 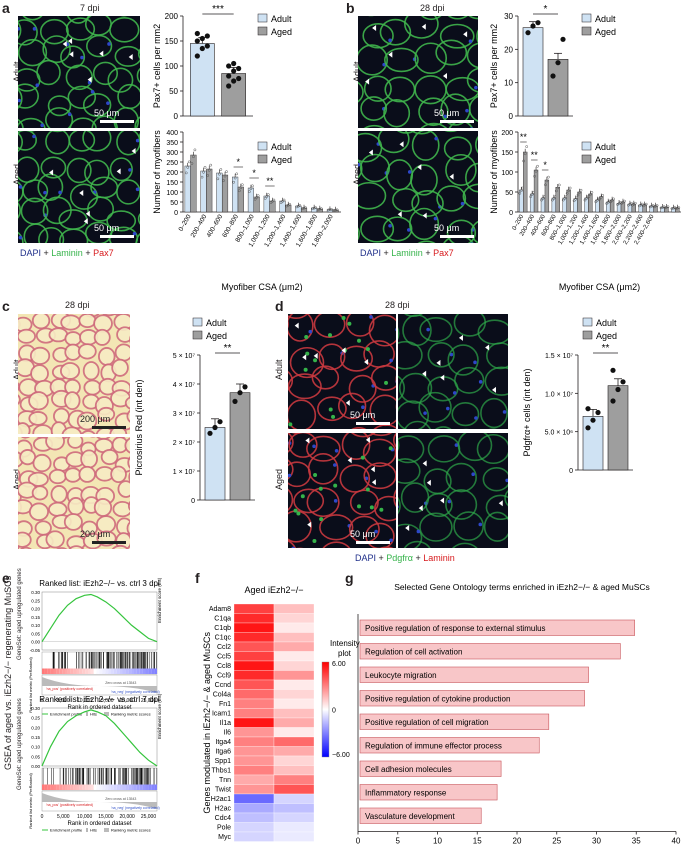 I want to click on y-axis-label: Pax7+ cells per mm2, so click(x=494, y=66).